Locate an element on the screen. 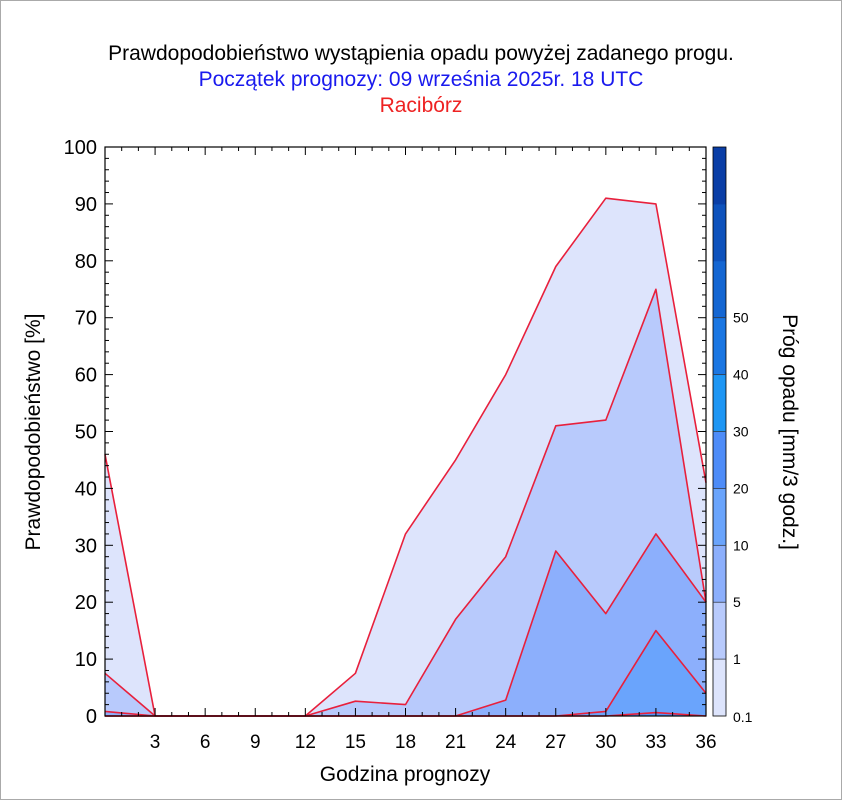  x-tick-label: 15 is located at coordinates (355, 742).